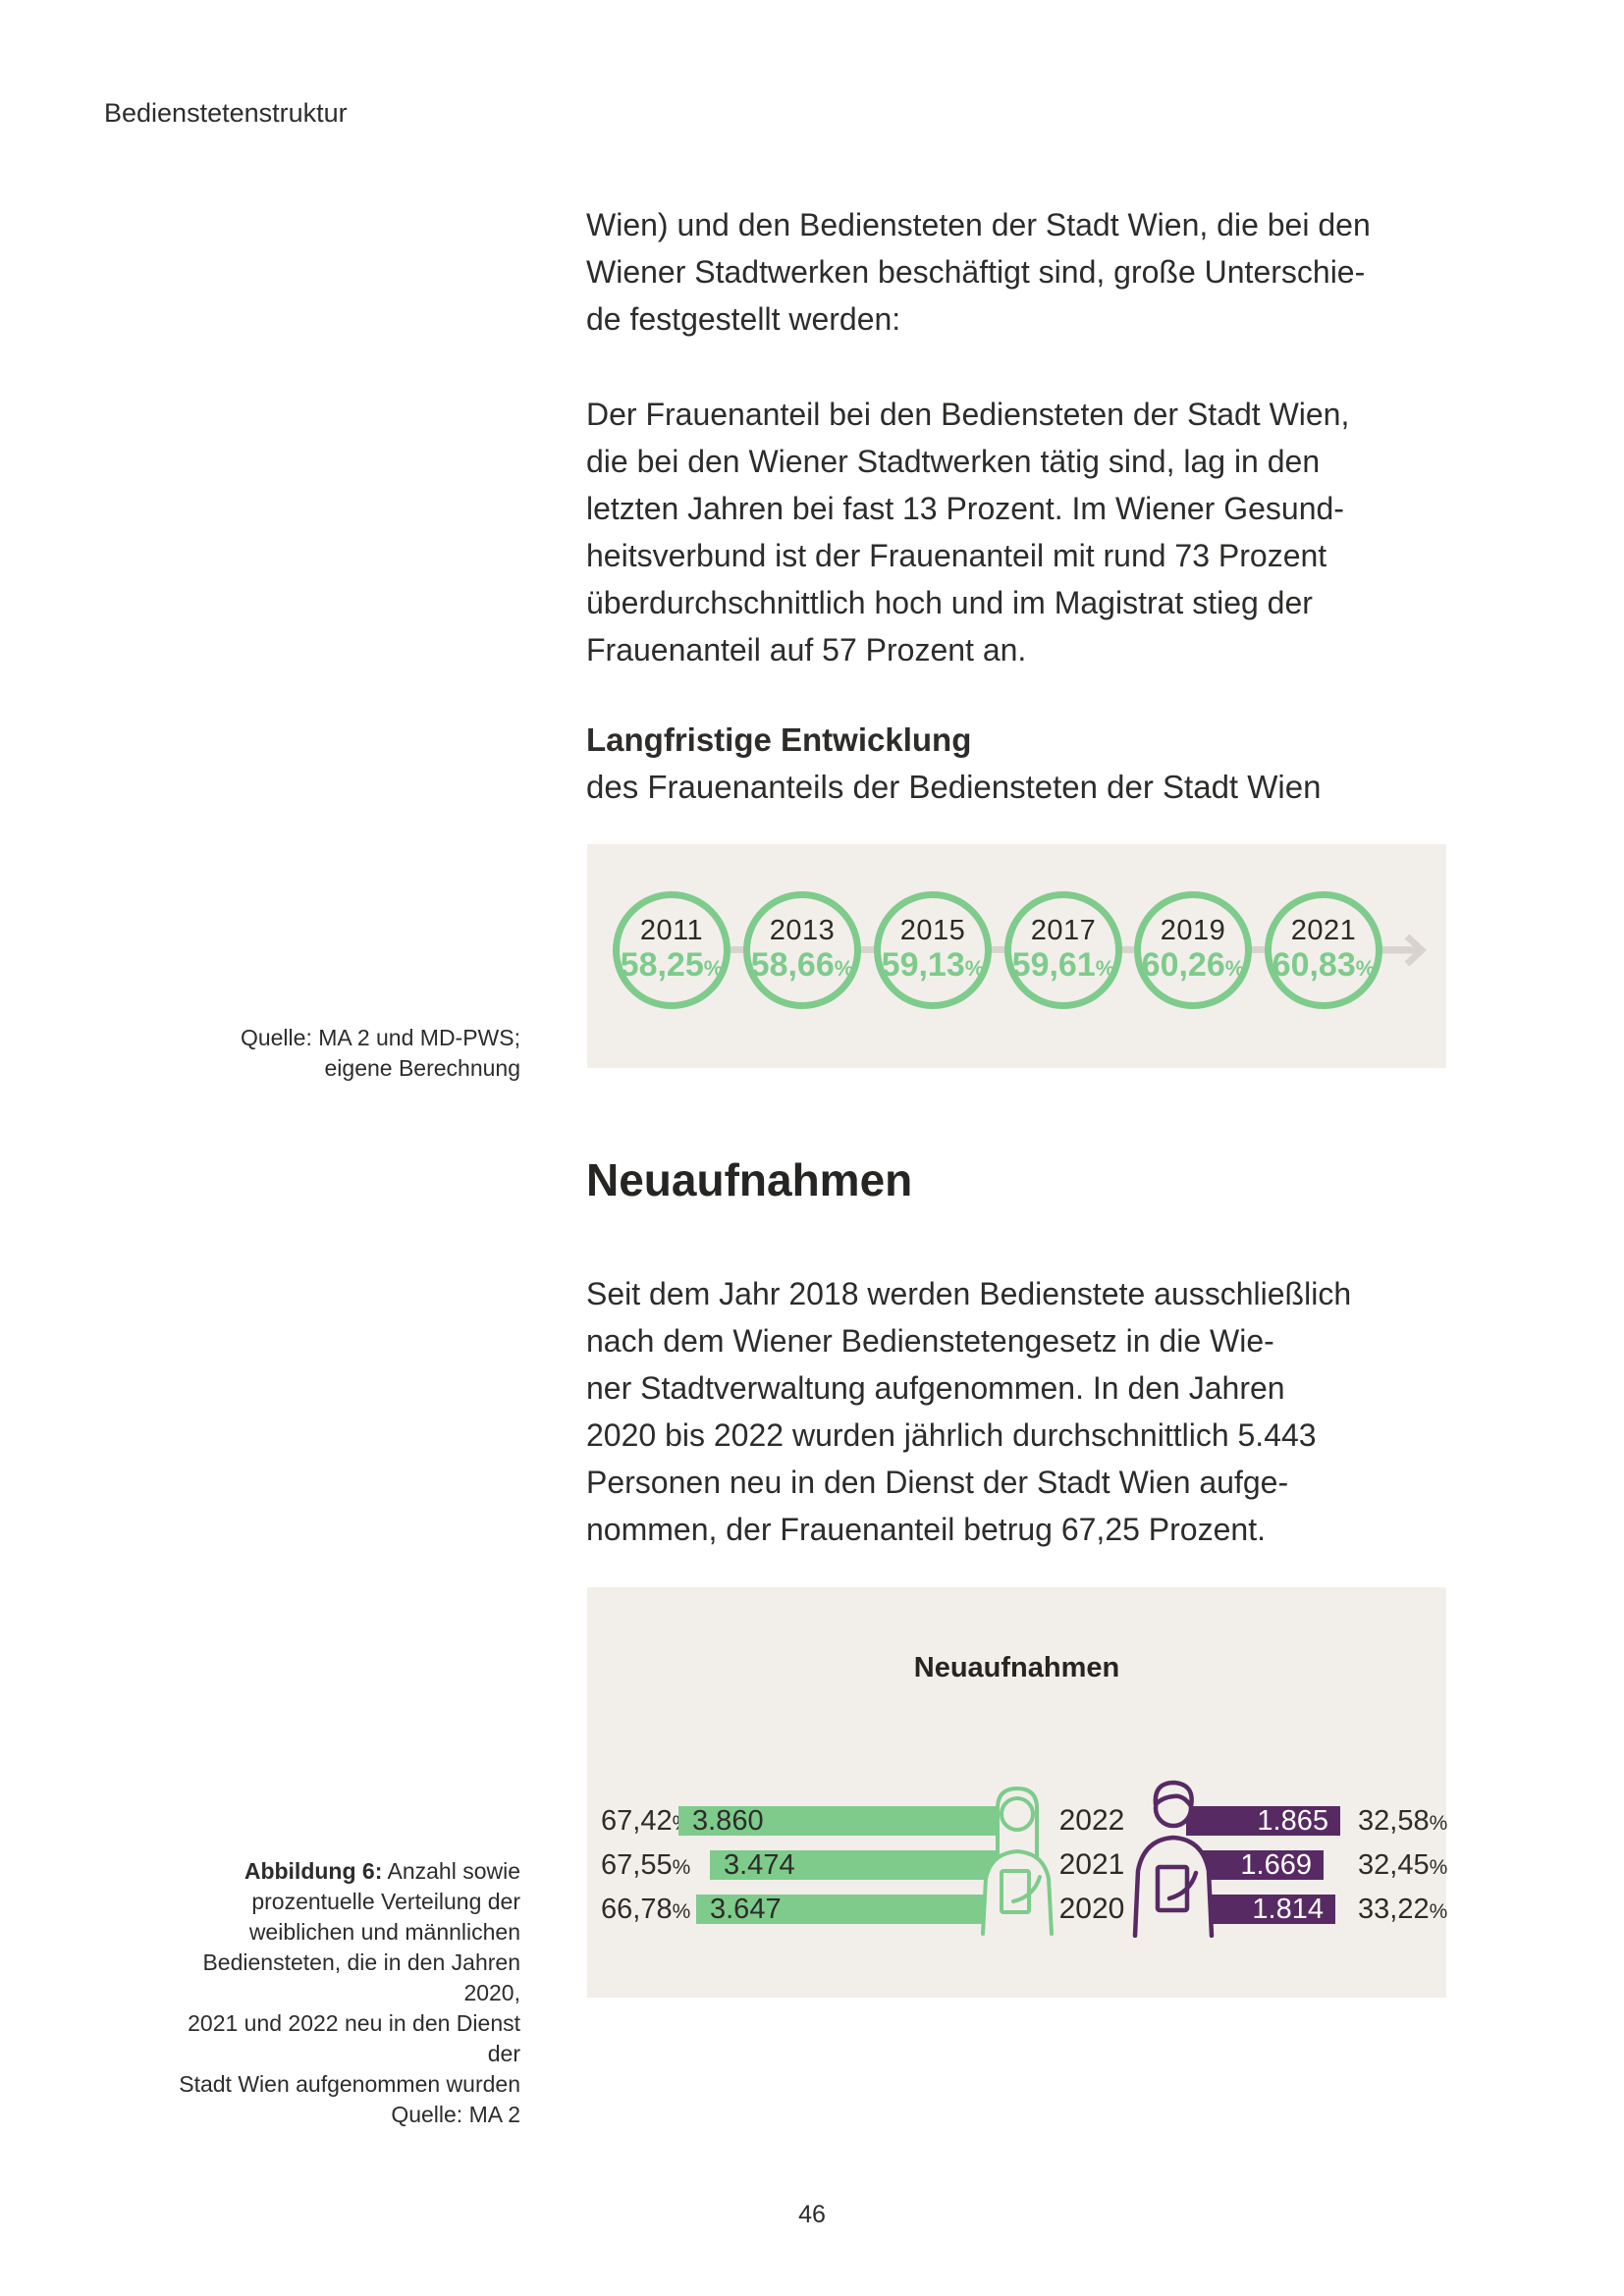  I want to click on timeline-node-2017: 2017 59,61%, so click(1063, 950).